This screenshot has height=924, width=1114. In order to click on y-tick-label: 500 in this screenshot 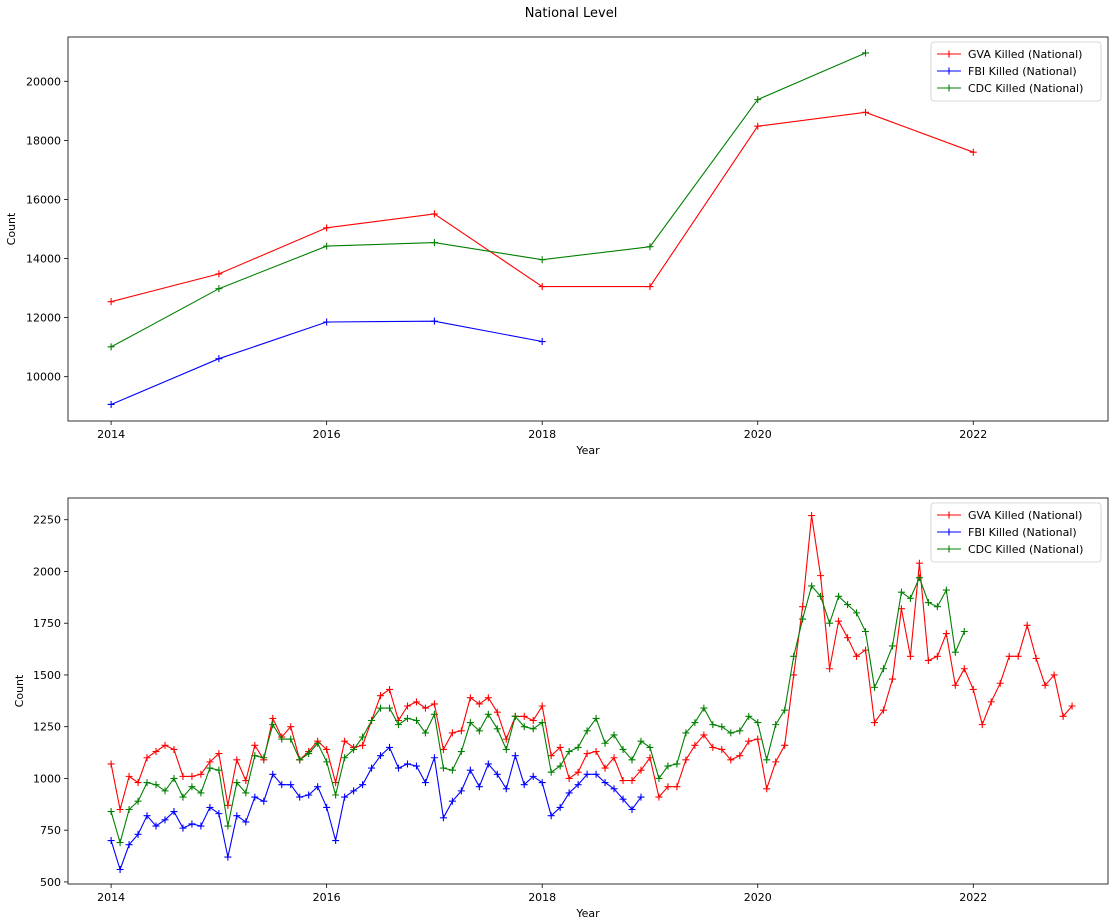, I will do `click(50, 882)`.